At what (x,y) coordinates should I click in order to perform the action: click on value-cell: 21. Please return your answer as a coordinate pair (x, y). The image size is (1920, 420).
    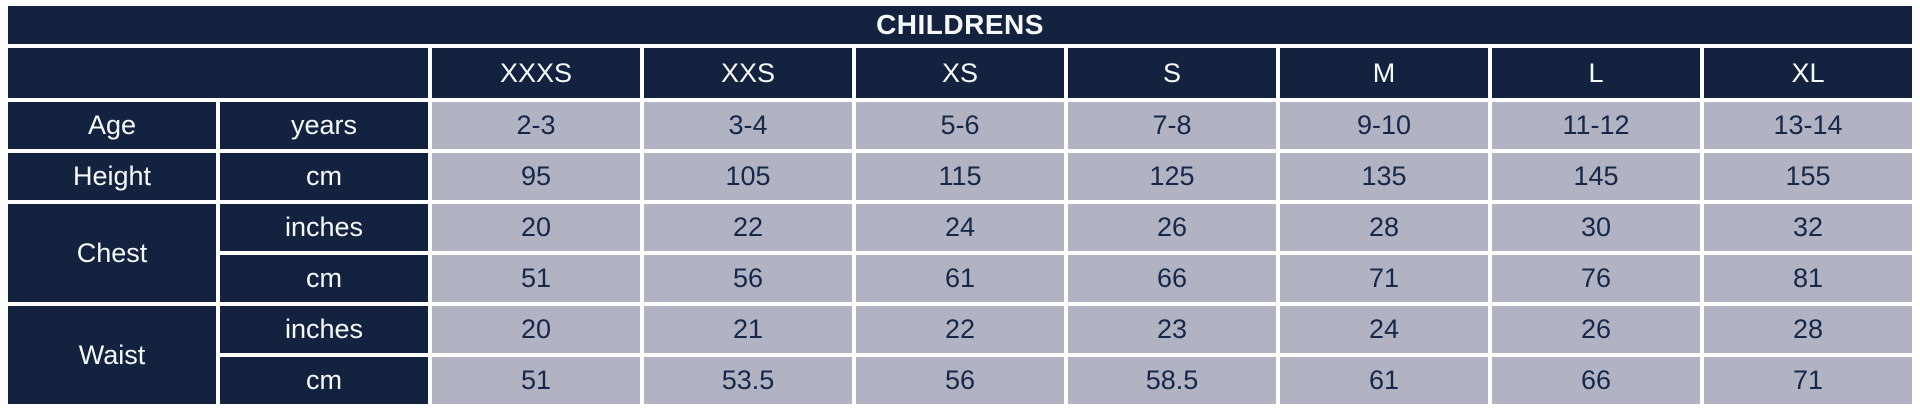
    Looking at the image, I should click on (748, 329).